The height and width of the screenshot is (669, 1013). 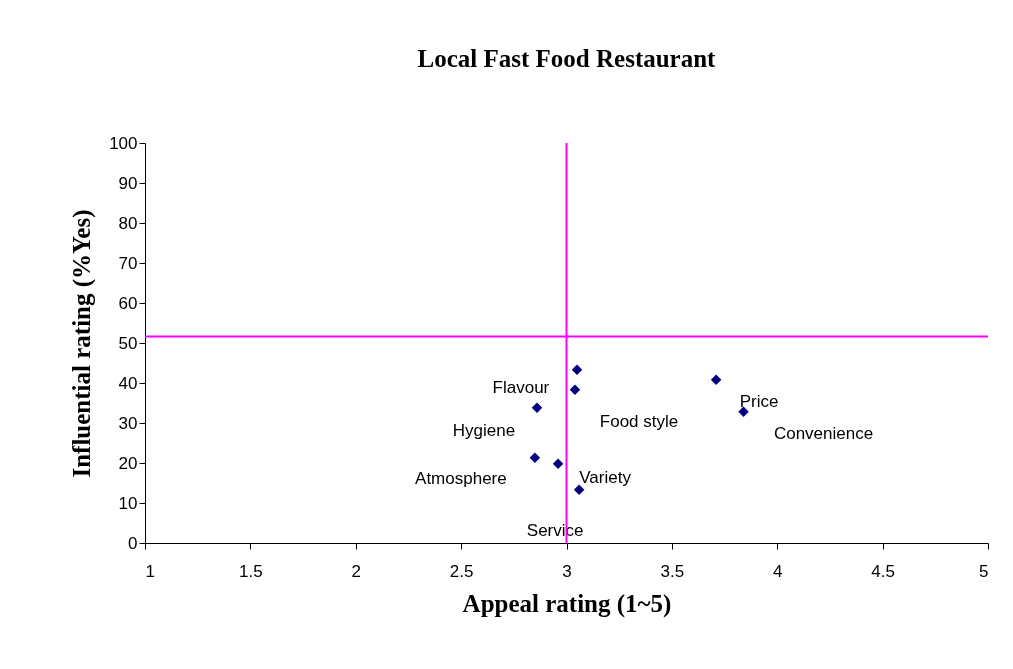 I want to click on data-label: Atmosphere, so click(x=461, y=478).